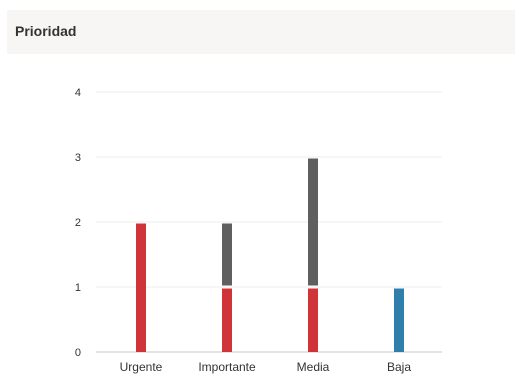 This screenshot has width=522, height=380. What do you see at coordinates (78, 223) in the screenshot?
I see `y-tick-label: 2` at bounding box center [78, 223].